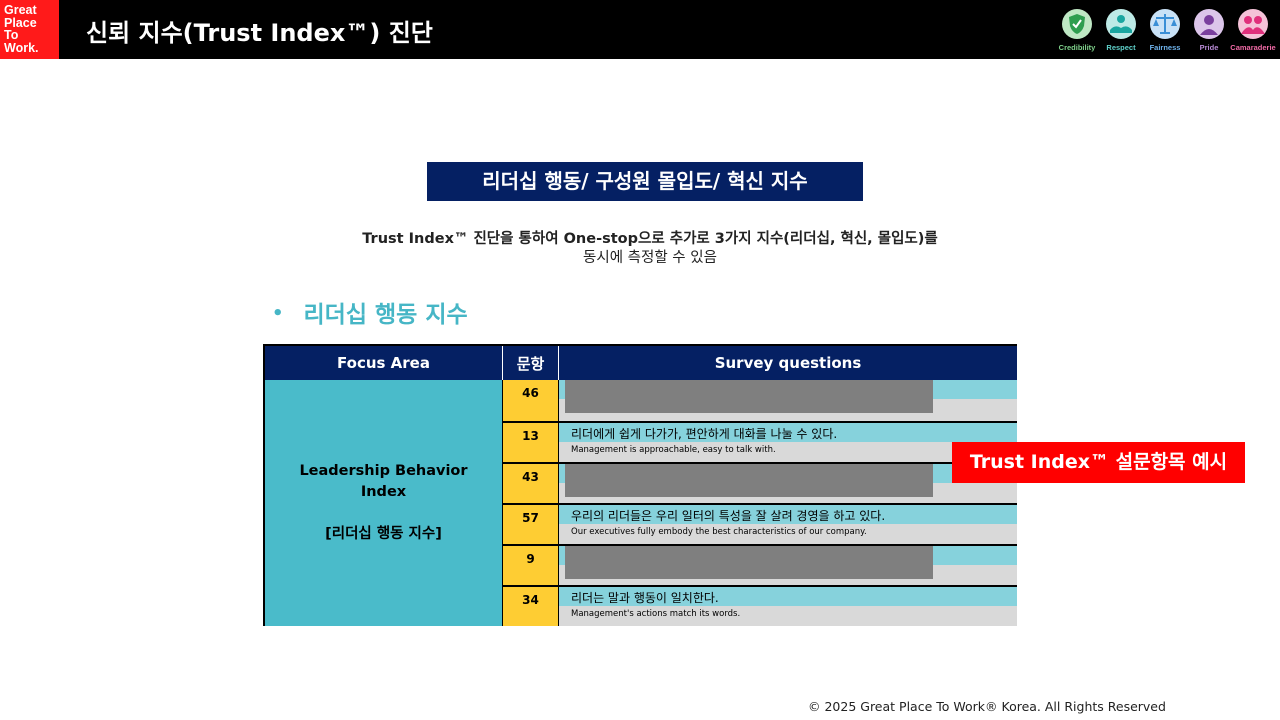 The height and width of the screenshot is (720, 1280). I want to click on person-icon, so click(1209, 24).